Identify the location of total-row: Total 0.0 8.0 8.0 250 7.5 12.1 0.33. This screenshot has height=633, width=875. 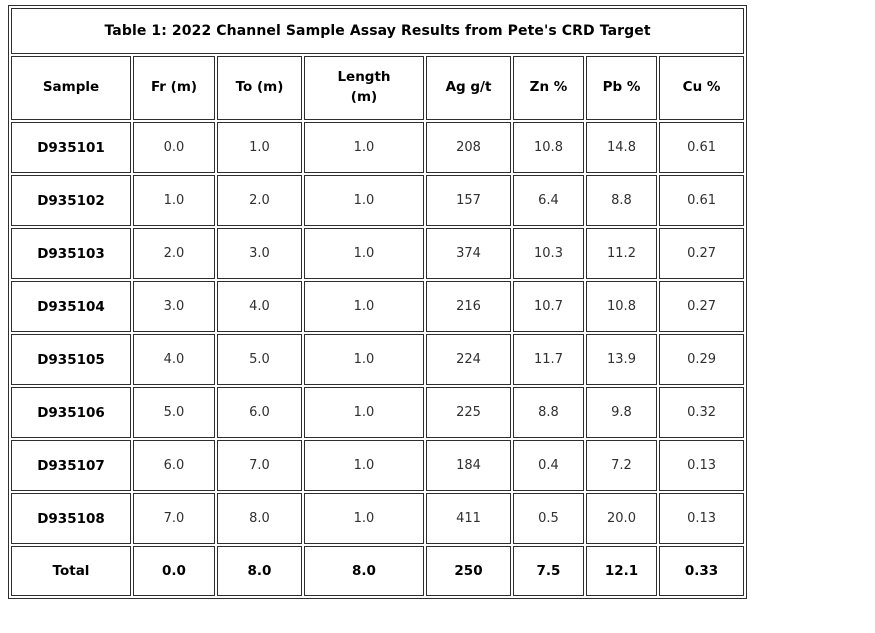
(378, 571).